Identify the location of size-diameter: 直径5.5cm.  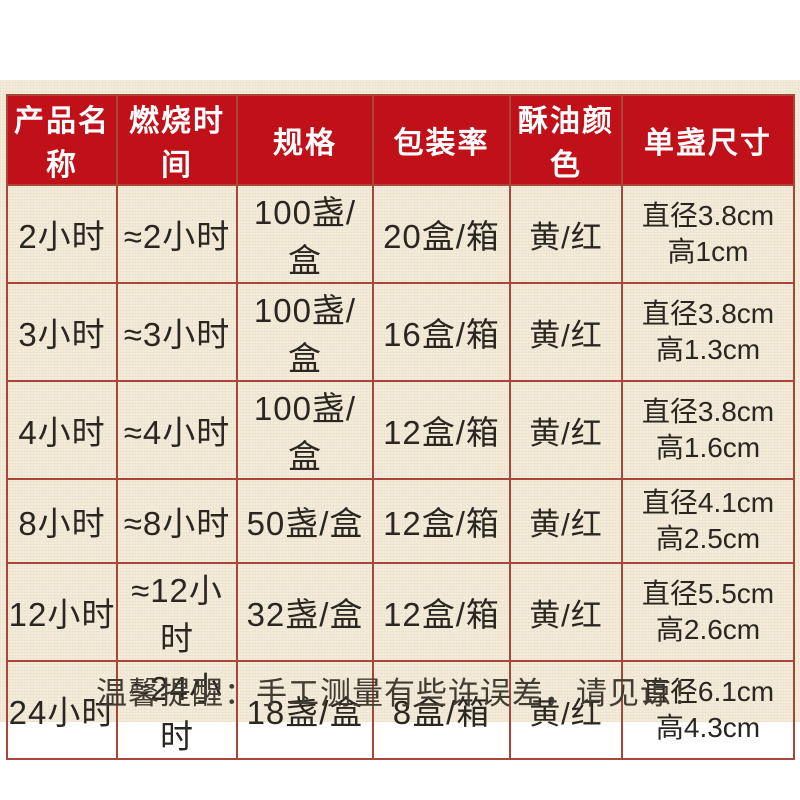
(708, 593).